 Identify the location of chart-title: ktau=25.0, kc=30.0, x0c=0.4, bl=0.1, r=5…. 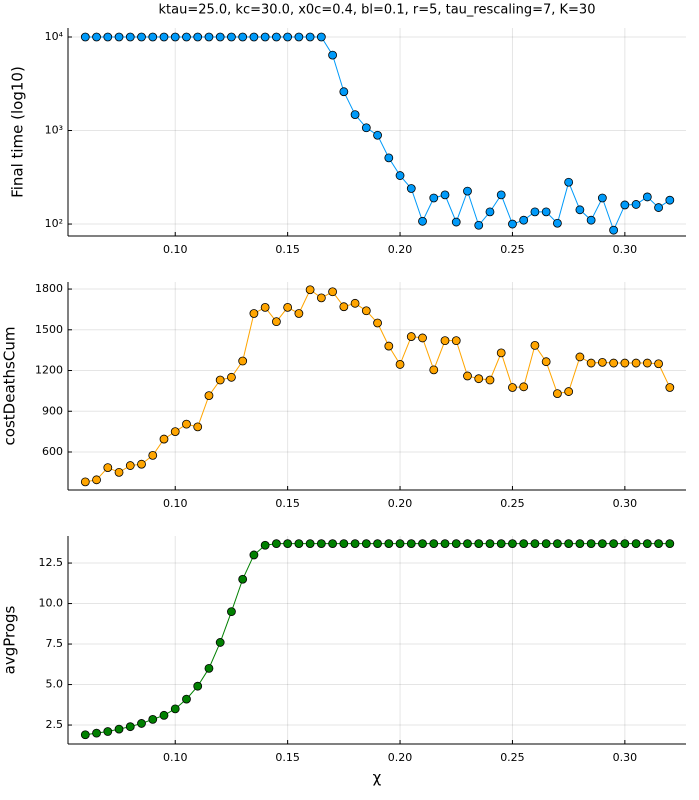
(377, 10).